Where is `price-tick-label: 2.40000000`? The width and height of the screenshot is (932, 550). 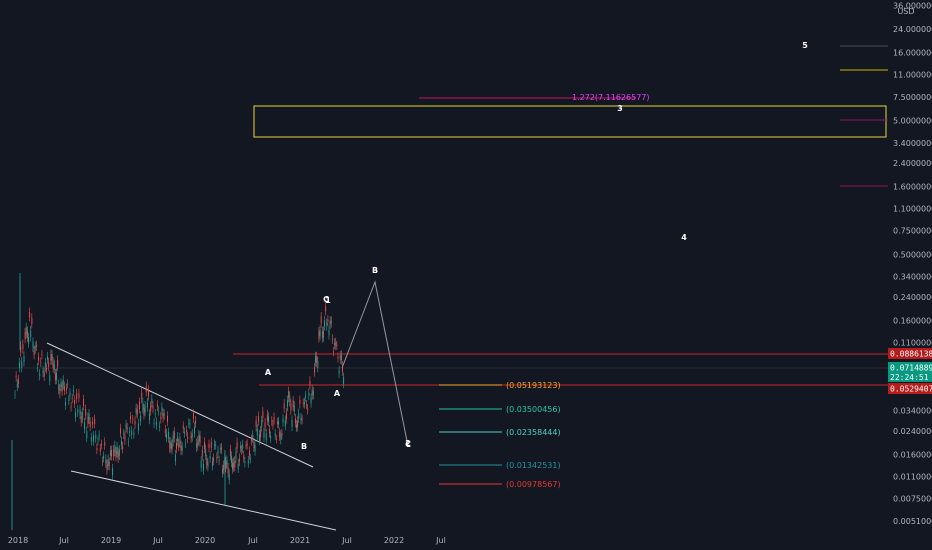 price-tick-label: 2.40000000 is located at coordinates (912, 163).